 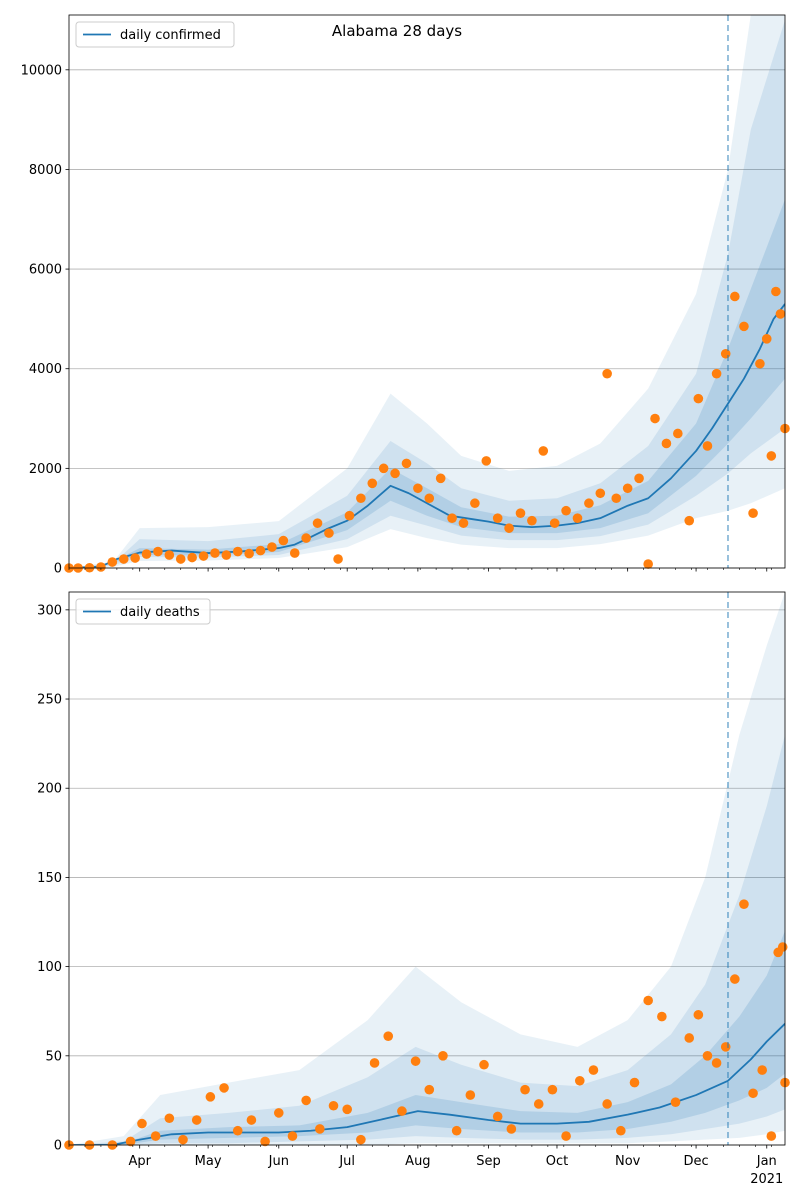 I want to click on x-tick-label: Jul, so click(x=346, y=1161).